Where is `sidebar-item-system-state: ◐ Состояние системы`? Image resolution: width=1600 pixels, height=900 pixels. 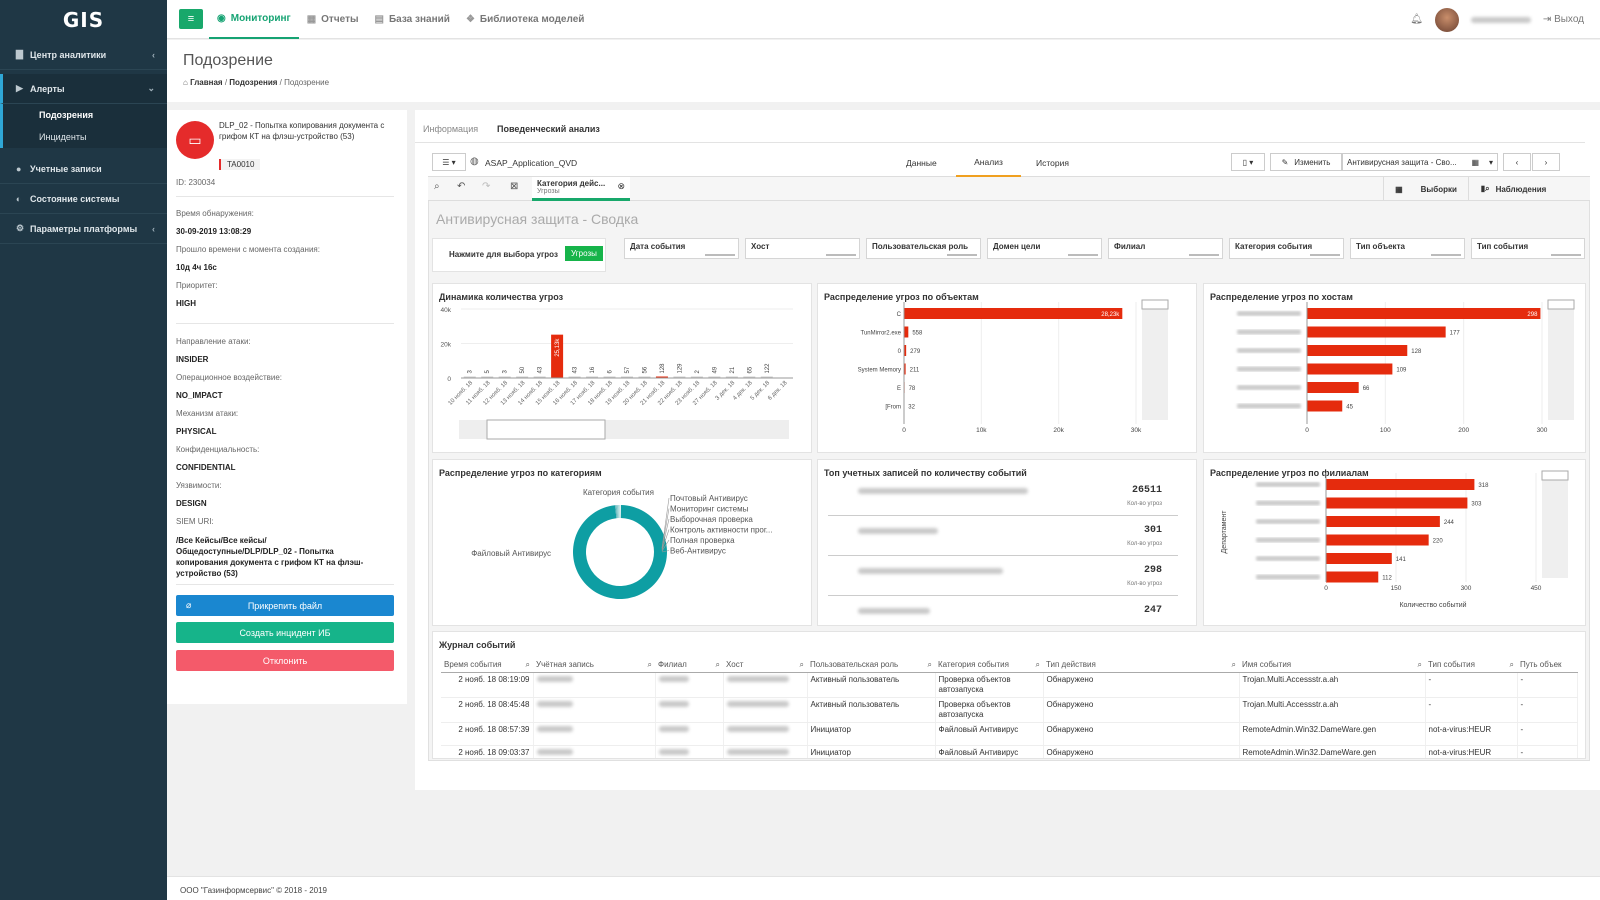 sidebar-item-system-state: ◐ Состояние системы is located at coordinates (83, 199).